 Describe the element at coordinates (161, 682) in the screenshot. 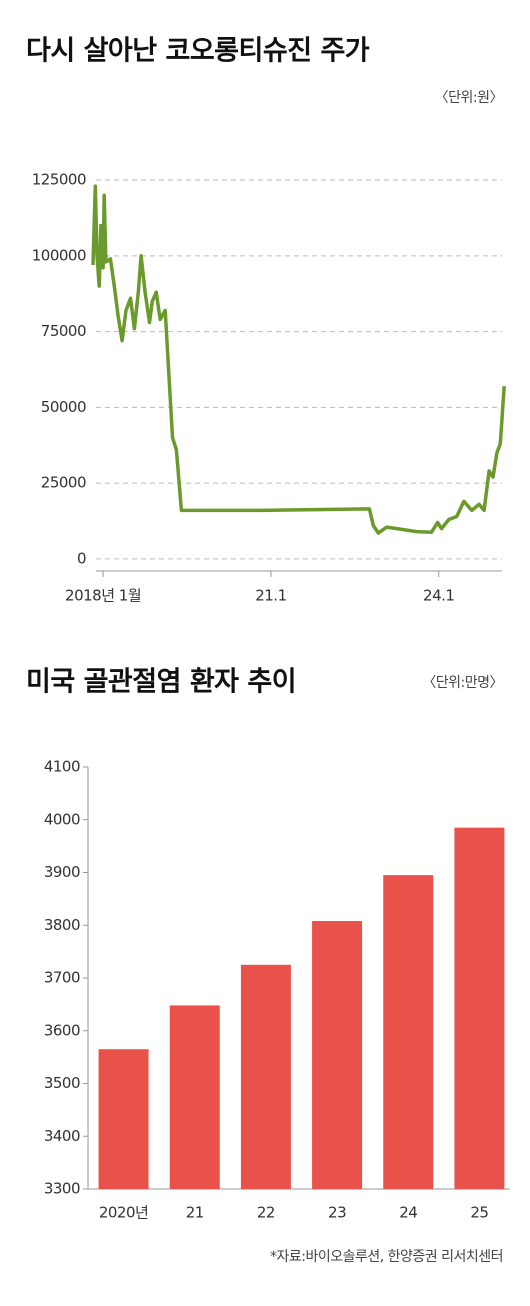

I see `chart-title: 미국 골관절염 환자 추이` at that location.